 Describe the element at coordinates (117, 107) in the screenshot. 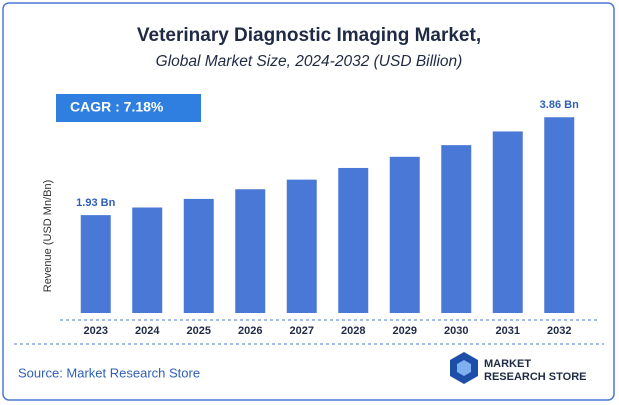

I see `cagr-text: CAGR : 7.18%` at that location.